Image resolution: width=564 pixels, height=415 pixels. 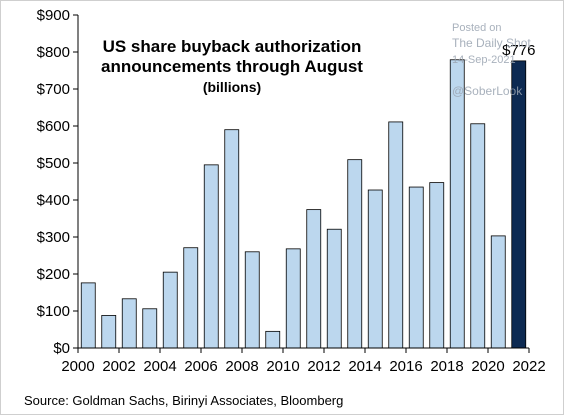 I want to click on y-tick-label: $300, so click(x=53, y=237).